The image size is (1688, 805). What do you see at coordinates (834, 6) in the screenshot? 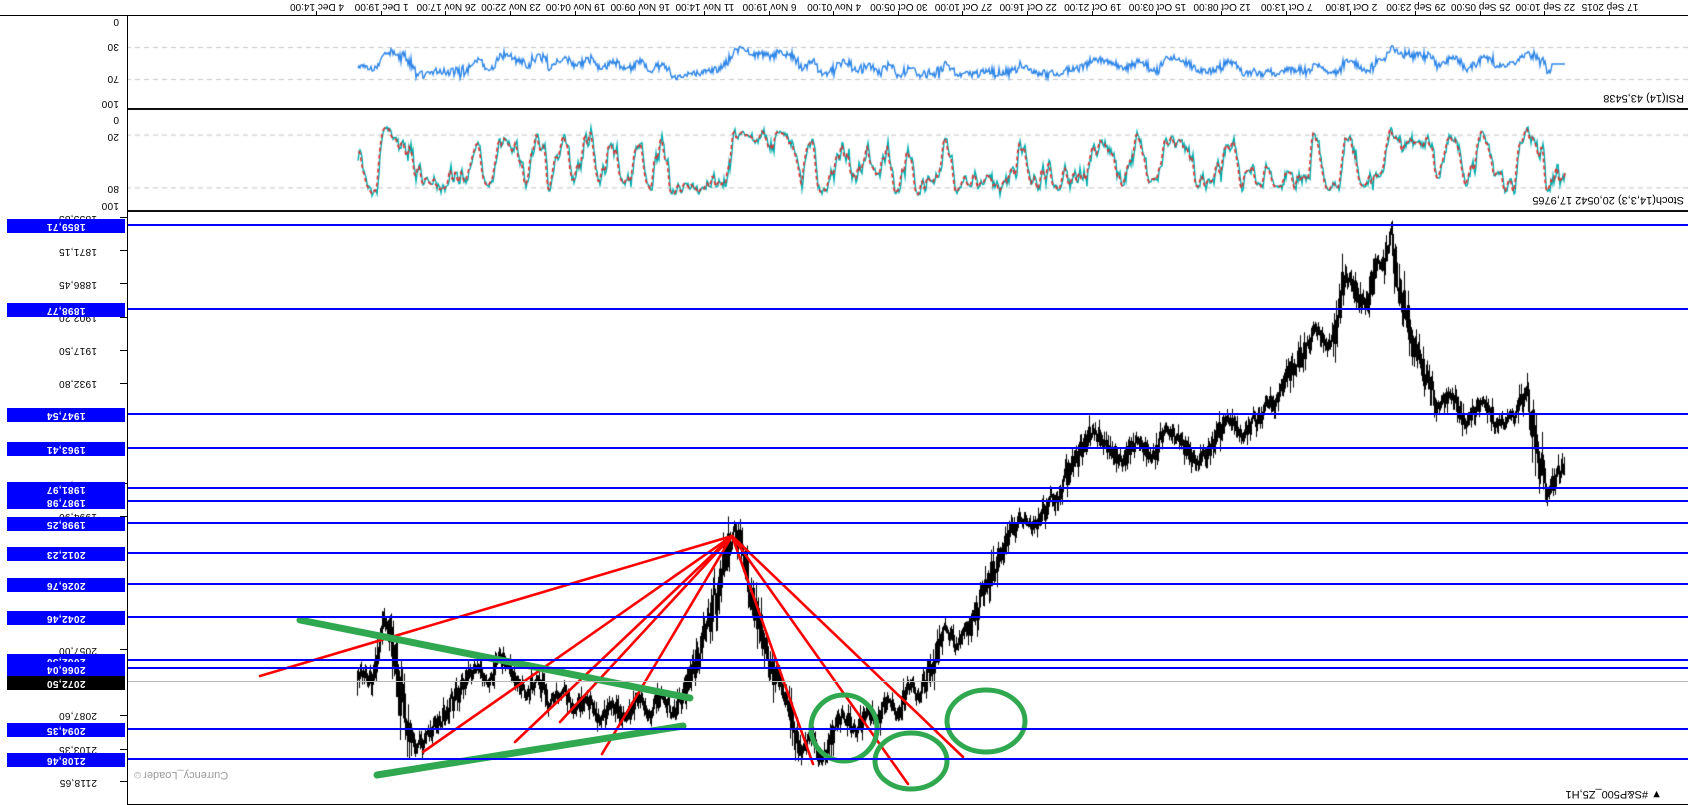
I see `time-tick-label: 4 Nov 01:00` at bounding box center [834, 6].